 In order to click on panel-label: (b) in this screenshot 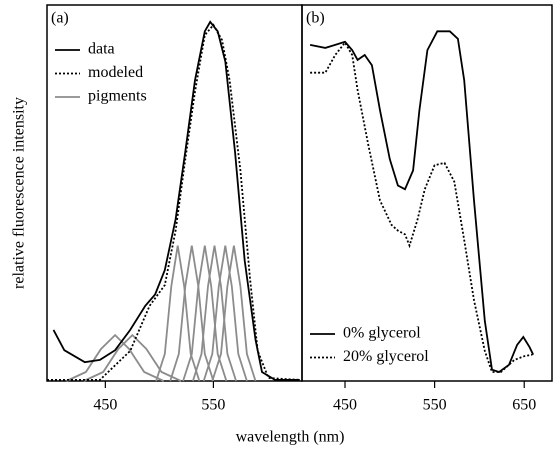, I will do `click(315, 18)`.